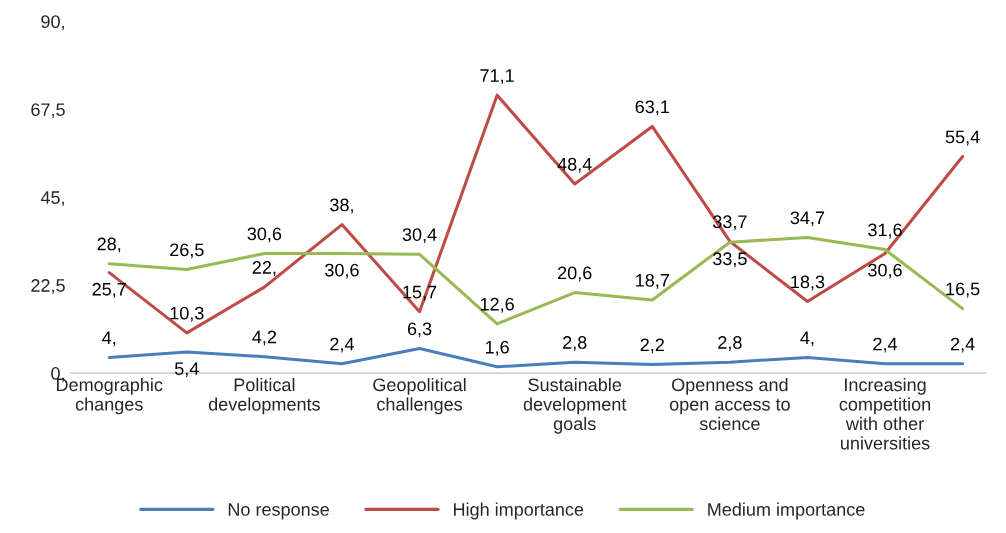  I want to click on x-tick-label: Increasing competition with other universities, so click(885, 413).